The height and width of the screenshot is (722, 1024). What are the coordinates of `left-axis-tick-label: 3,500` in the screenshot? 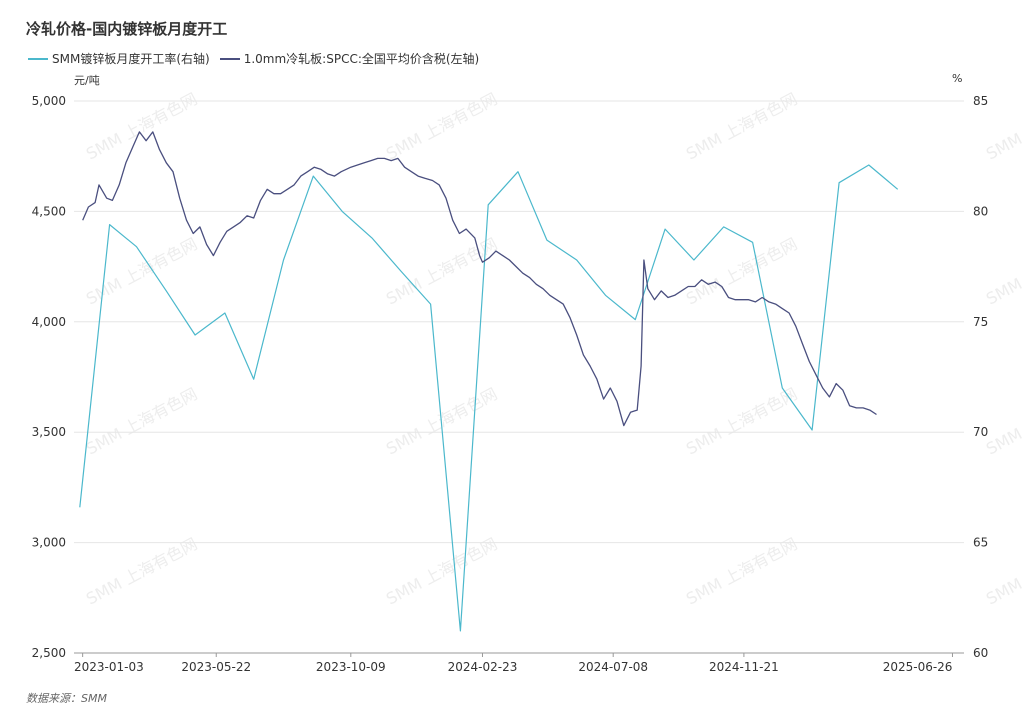 It's located at (49, 432).